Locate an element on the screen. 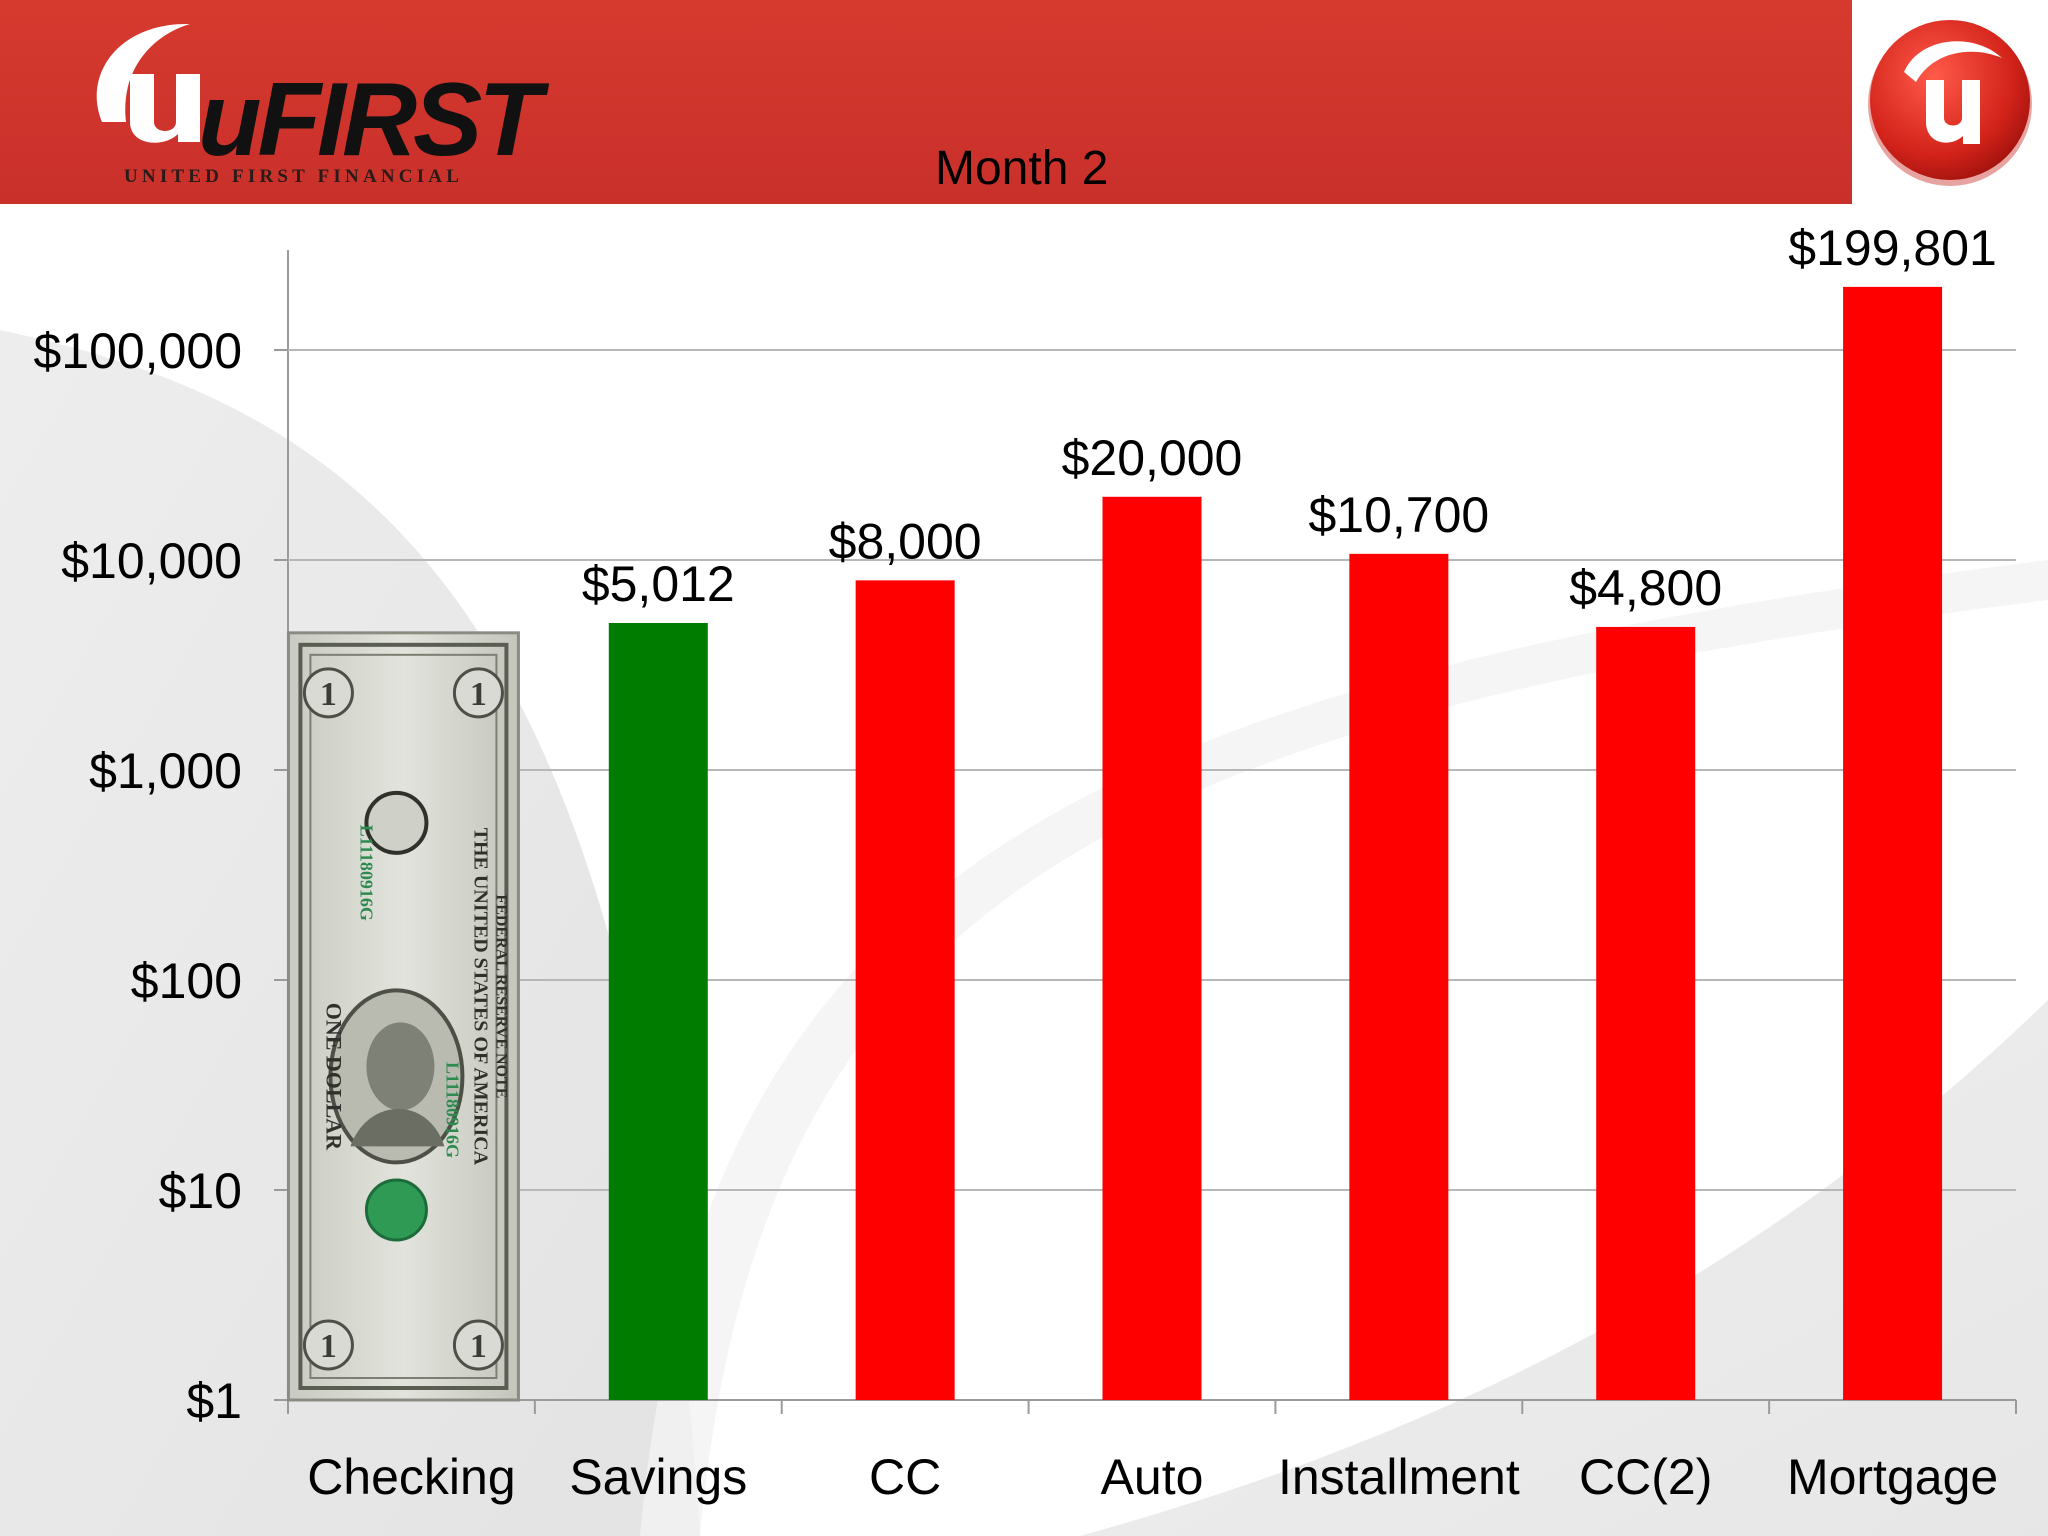 The image size is (2048, 1536). data-label: $20,000 is located at coordinates (1152, 458).